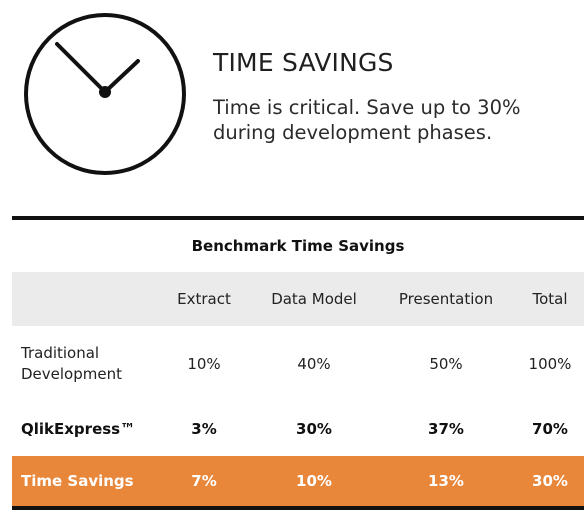 This screenshot has height=511, width=584. I want to click on table-cell: 13%, so click(446, 481).